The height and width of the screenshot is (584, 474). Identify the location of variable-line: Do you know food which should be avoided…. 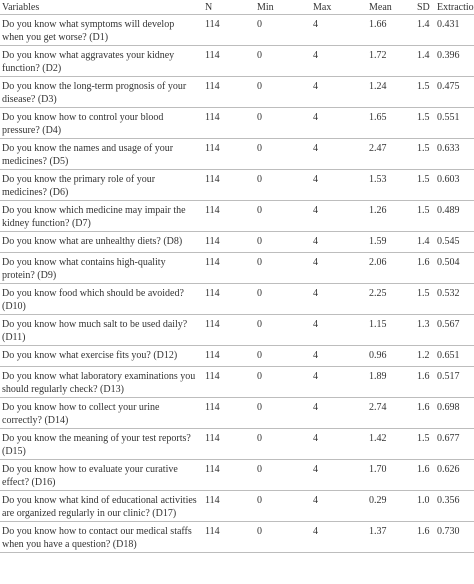
(93, 293).